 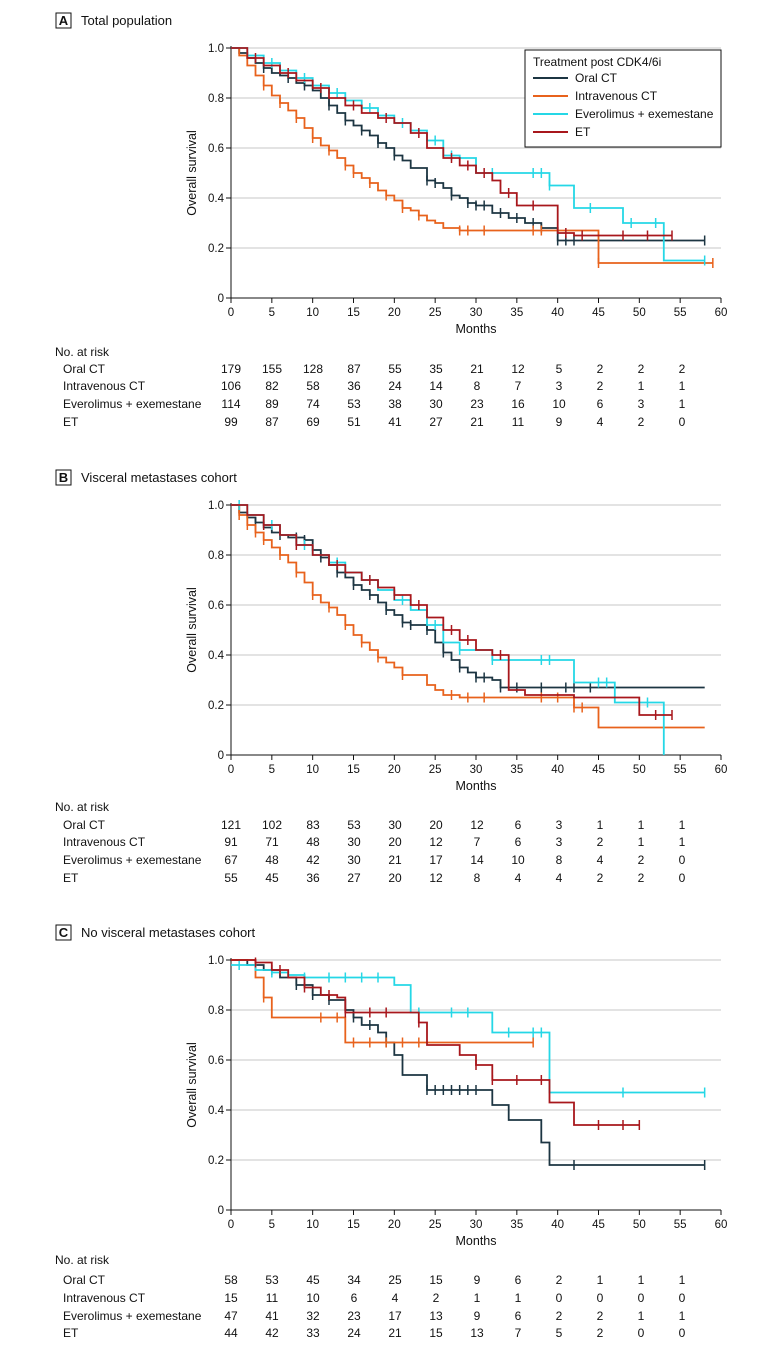 I want to click on legend-title: Treatment post CDK4/6i, so click(x=597, y=62).